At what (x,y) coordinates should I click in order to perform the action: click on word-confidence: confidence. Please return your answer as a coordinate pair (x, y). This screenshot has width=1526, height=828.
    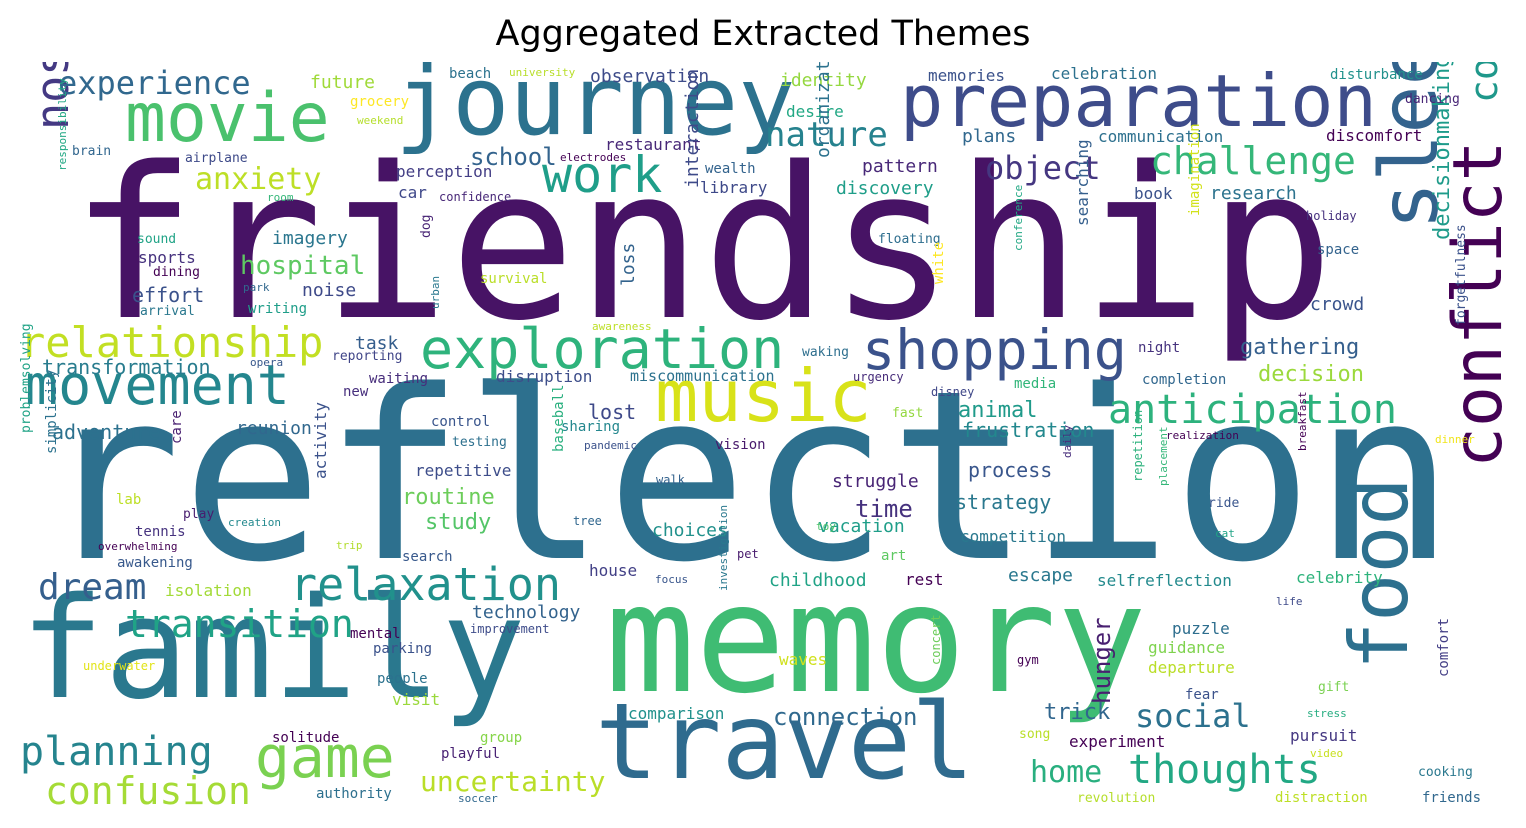
    Looking at the image, I should click on (475, 197).